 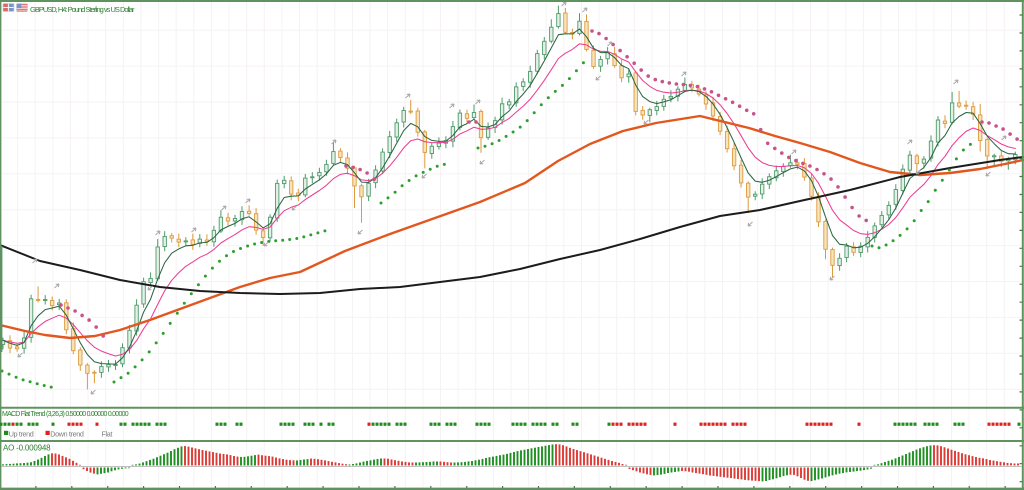 I want to click on svg-text: AO -0.000948, so click(x=27, y=448).